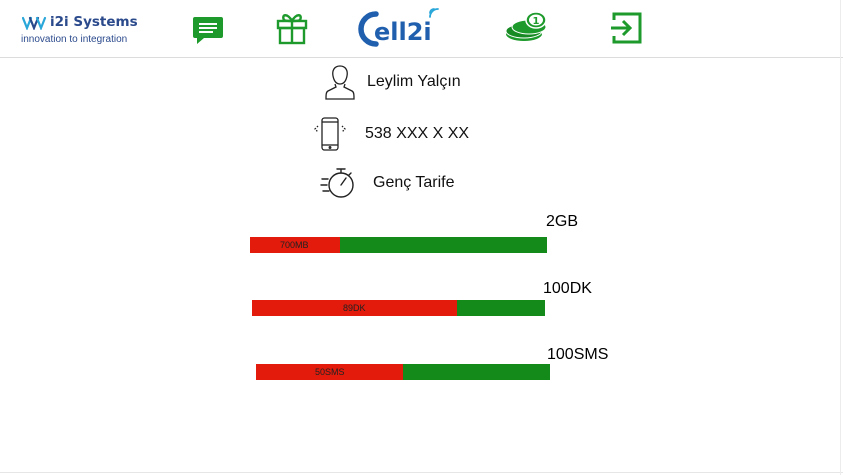 Image resolution: width=843 pixels, height=475 pixels. I want to click on profile-phone-row: 538 XXX X XX, so click(391, 134).